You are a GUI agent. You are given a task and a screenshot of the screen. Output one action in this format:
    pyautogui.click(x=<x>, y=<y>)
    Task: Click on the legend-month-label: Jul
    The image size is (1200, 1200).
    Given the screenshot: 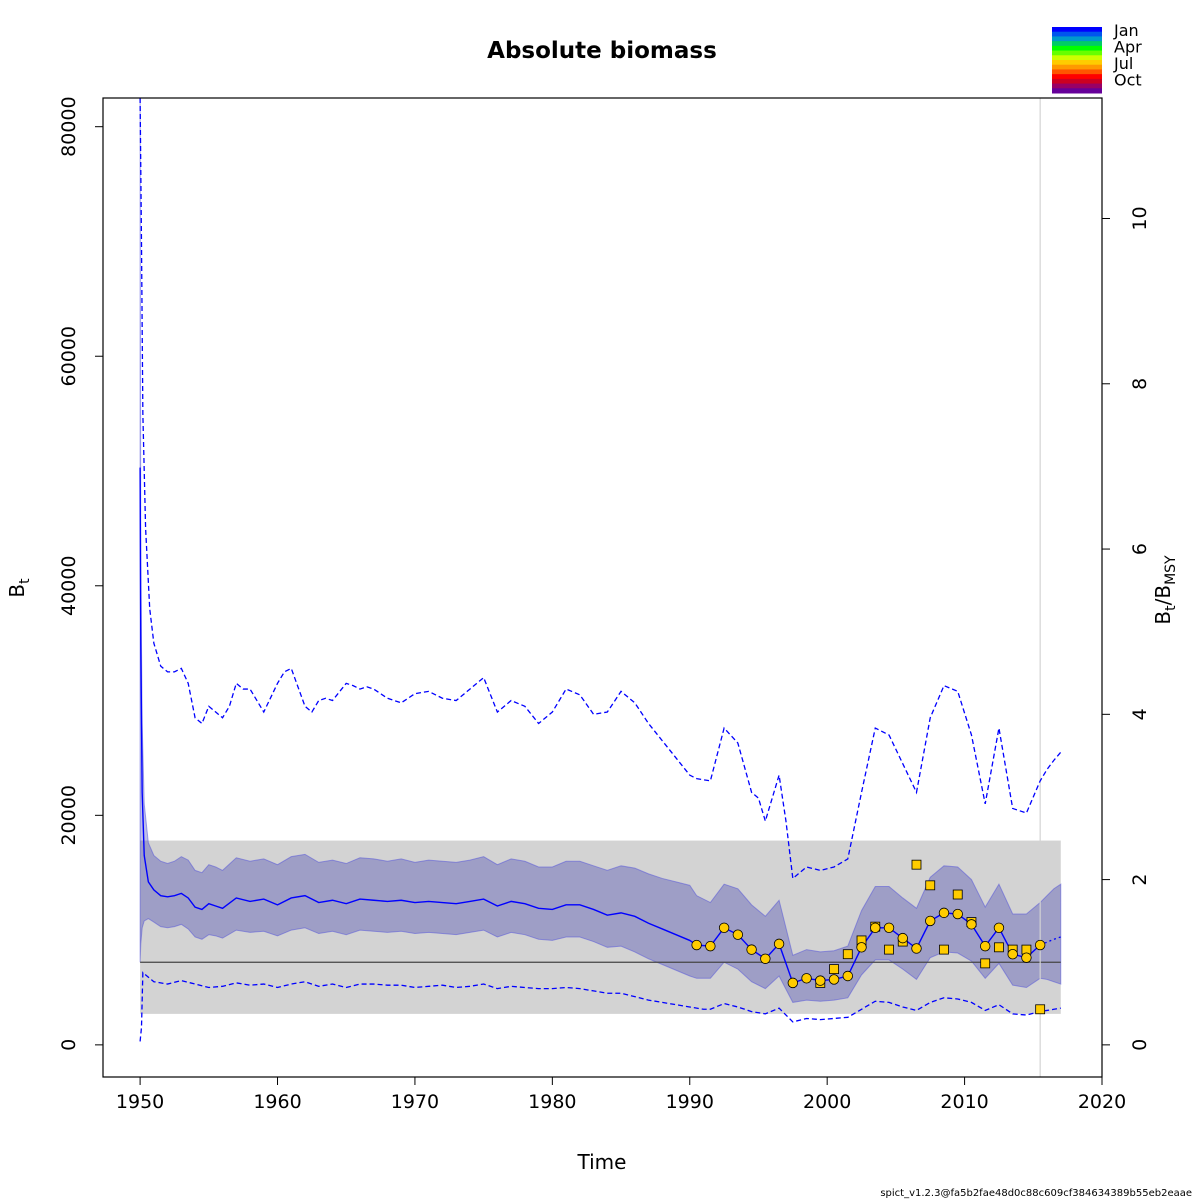 What is the action you would take?
    pyautogui.click(x=1123, y=63)
    